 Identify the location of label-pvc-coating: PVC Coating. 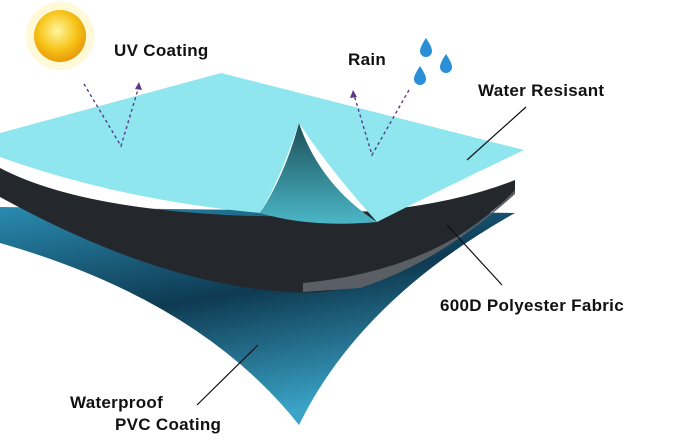
(168, 424).